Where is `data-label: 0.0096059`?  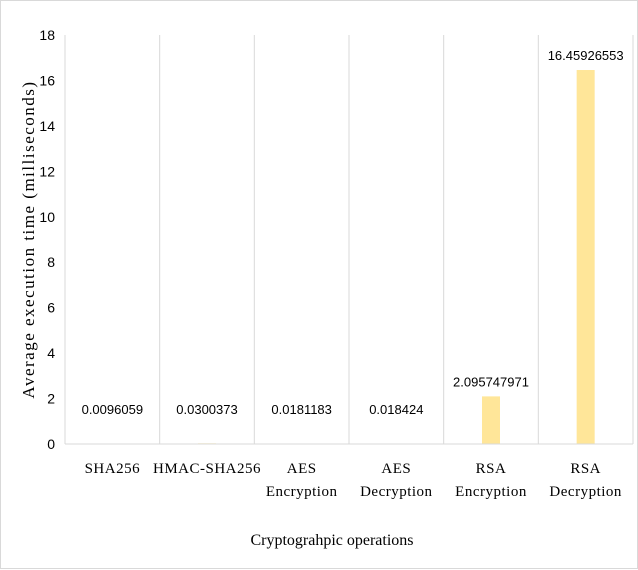
data-label: 0.0096059 is located at coordinates (112, 409).